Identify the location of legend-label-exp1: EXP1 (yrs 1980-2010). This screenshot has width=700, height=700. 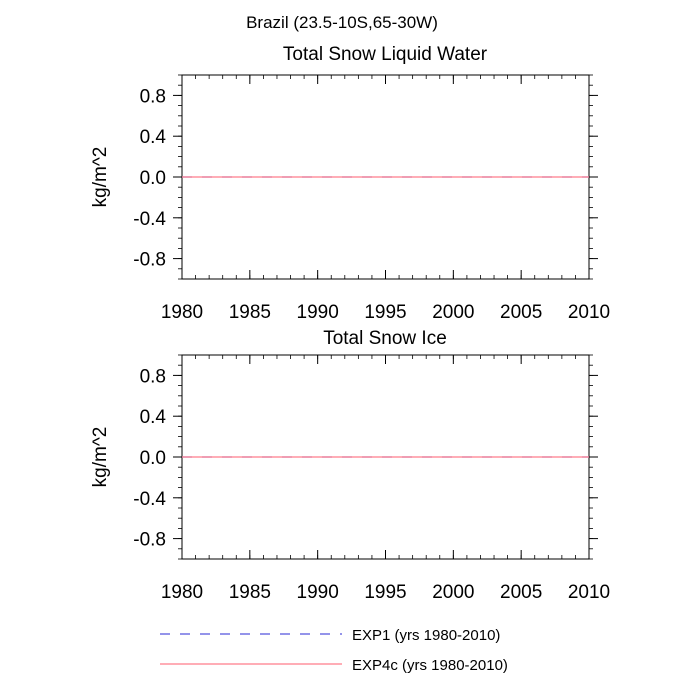
(426, 635).